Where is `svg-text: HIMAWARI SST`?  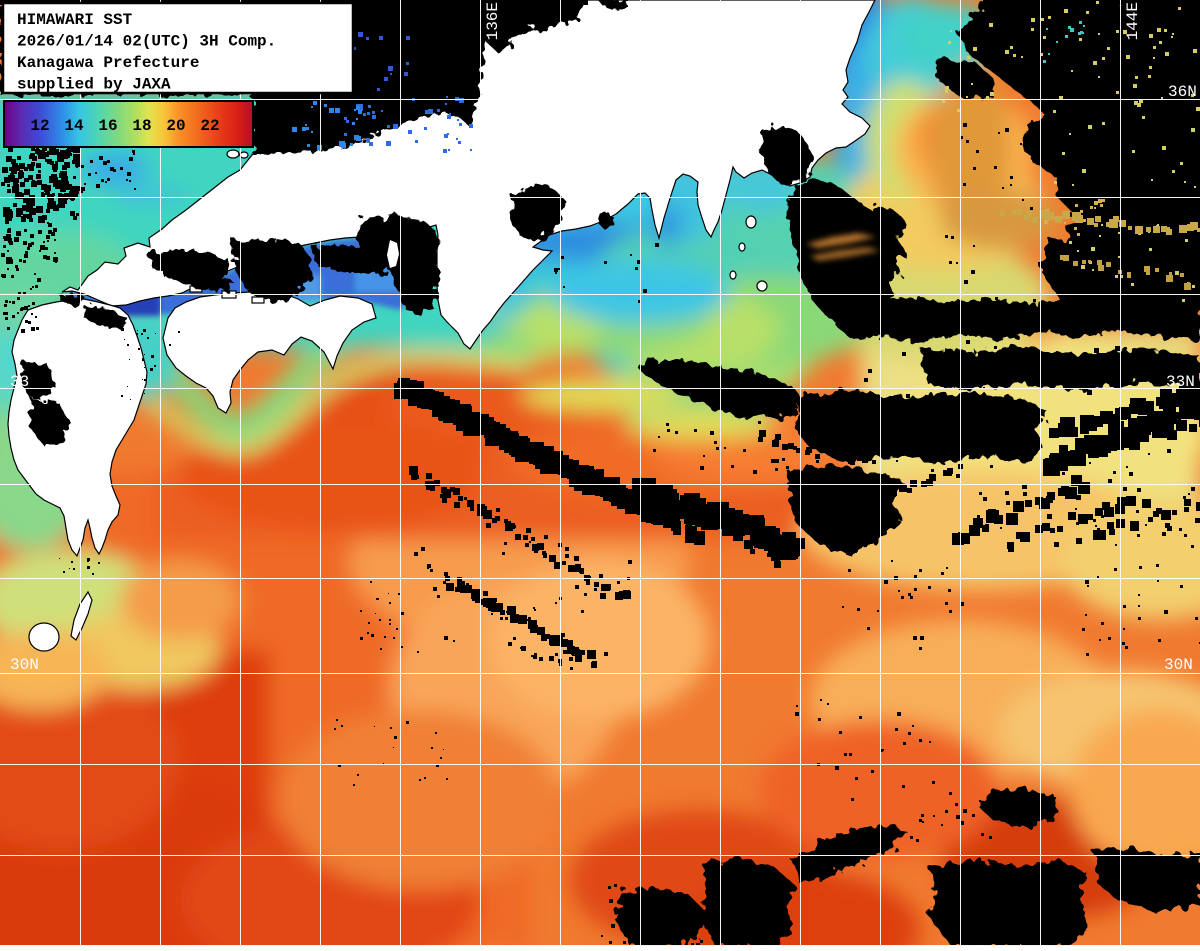 svg-text: HIMAWARI SST is located at coordinates (75, 20).